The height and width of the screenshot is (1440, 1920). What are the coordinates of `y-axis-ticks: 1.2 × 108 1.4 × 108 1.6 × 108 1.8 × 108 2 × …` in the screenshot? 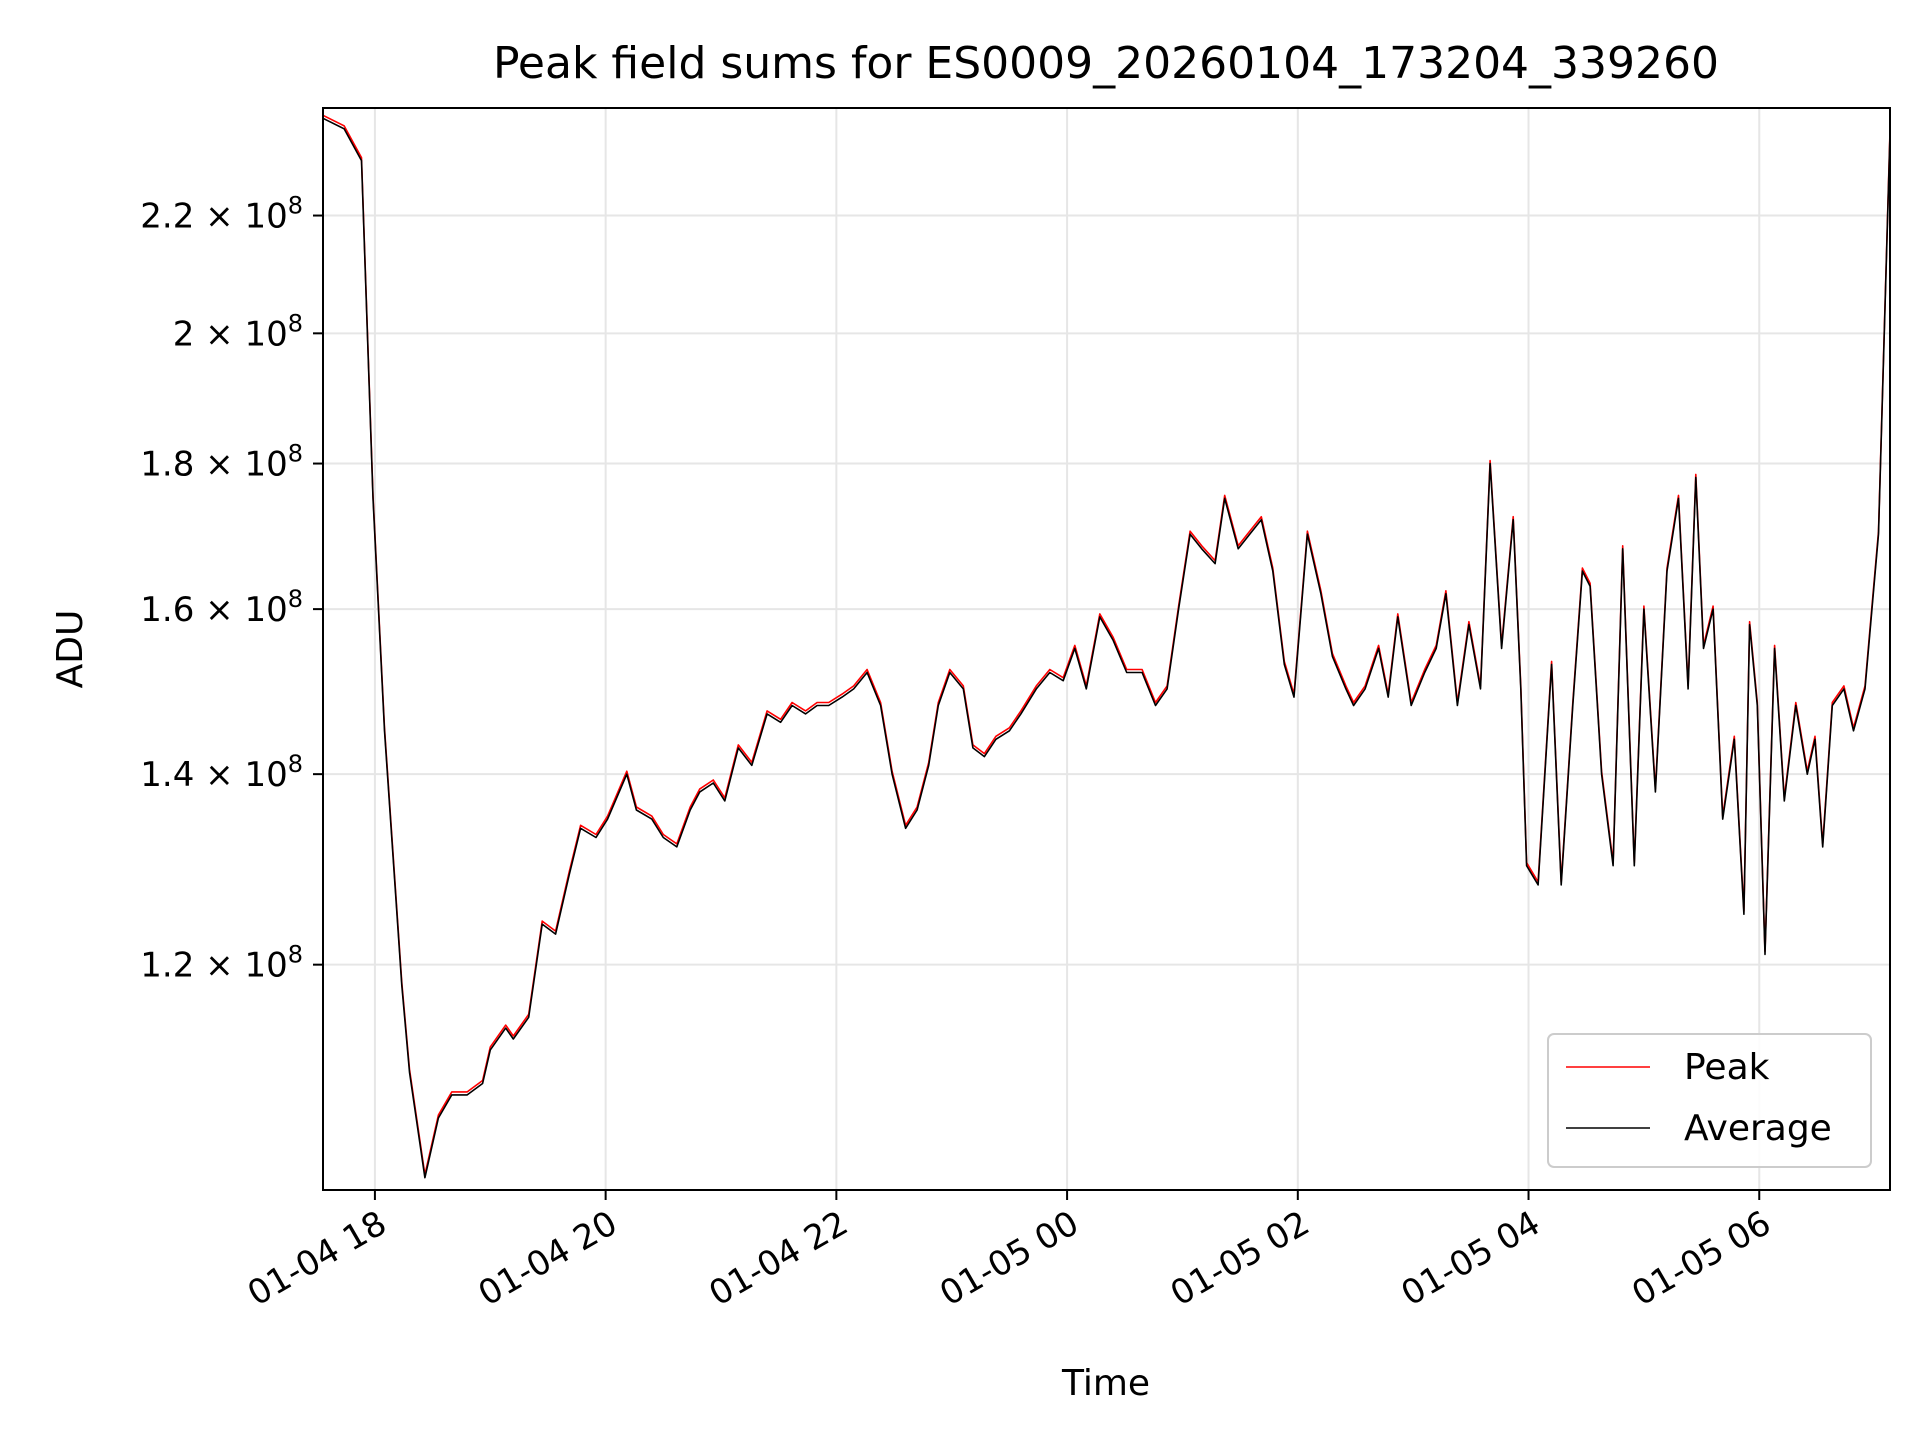 It's located at (231, 589).